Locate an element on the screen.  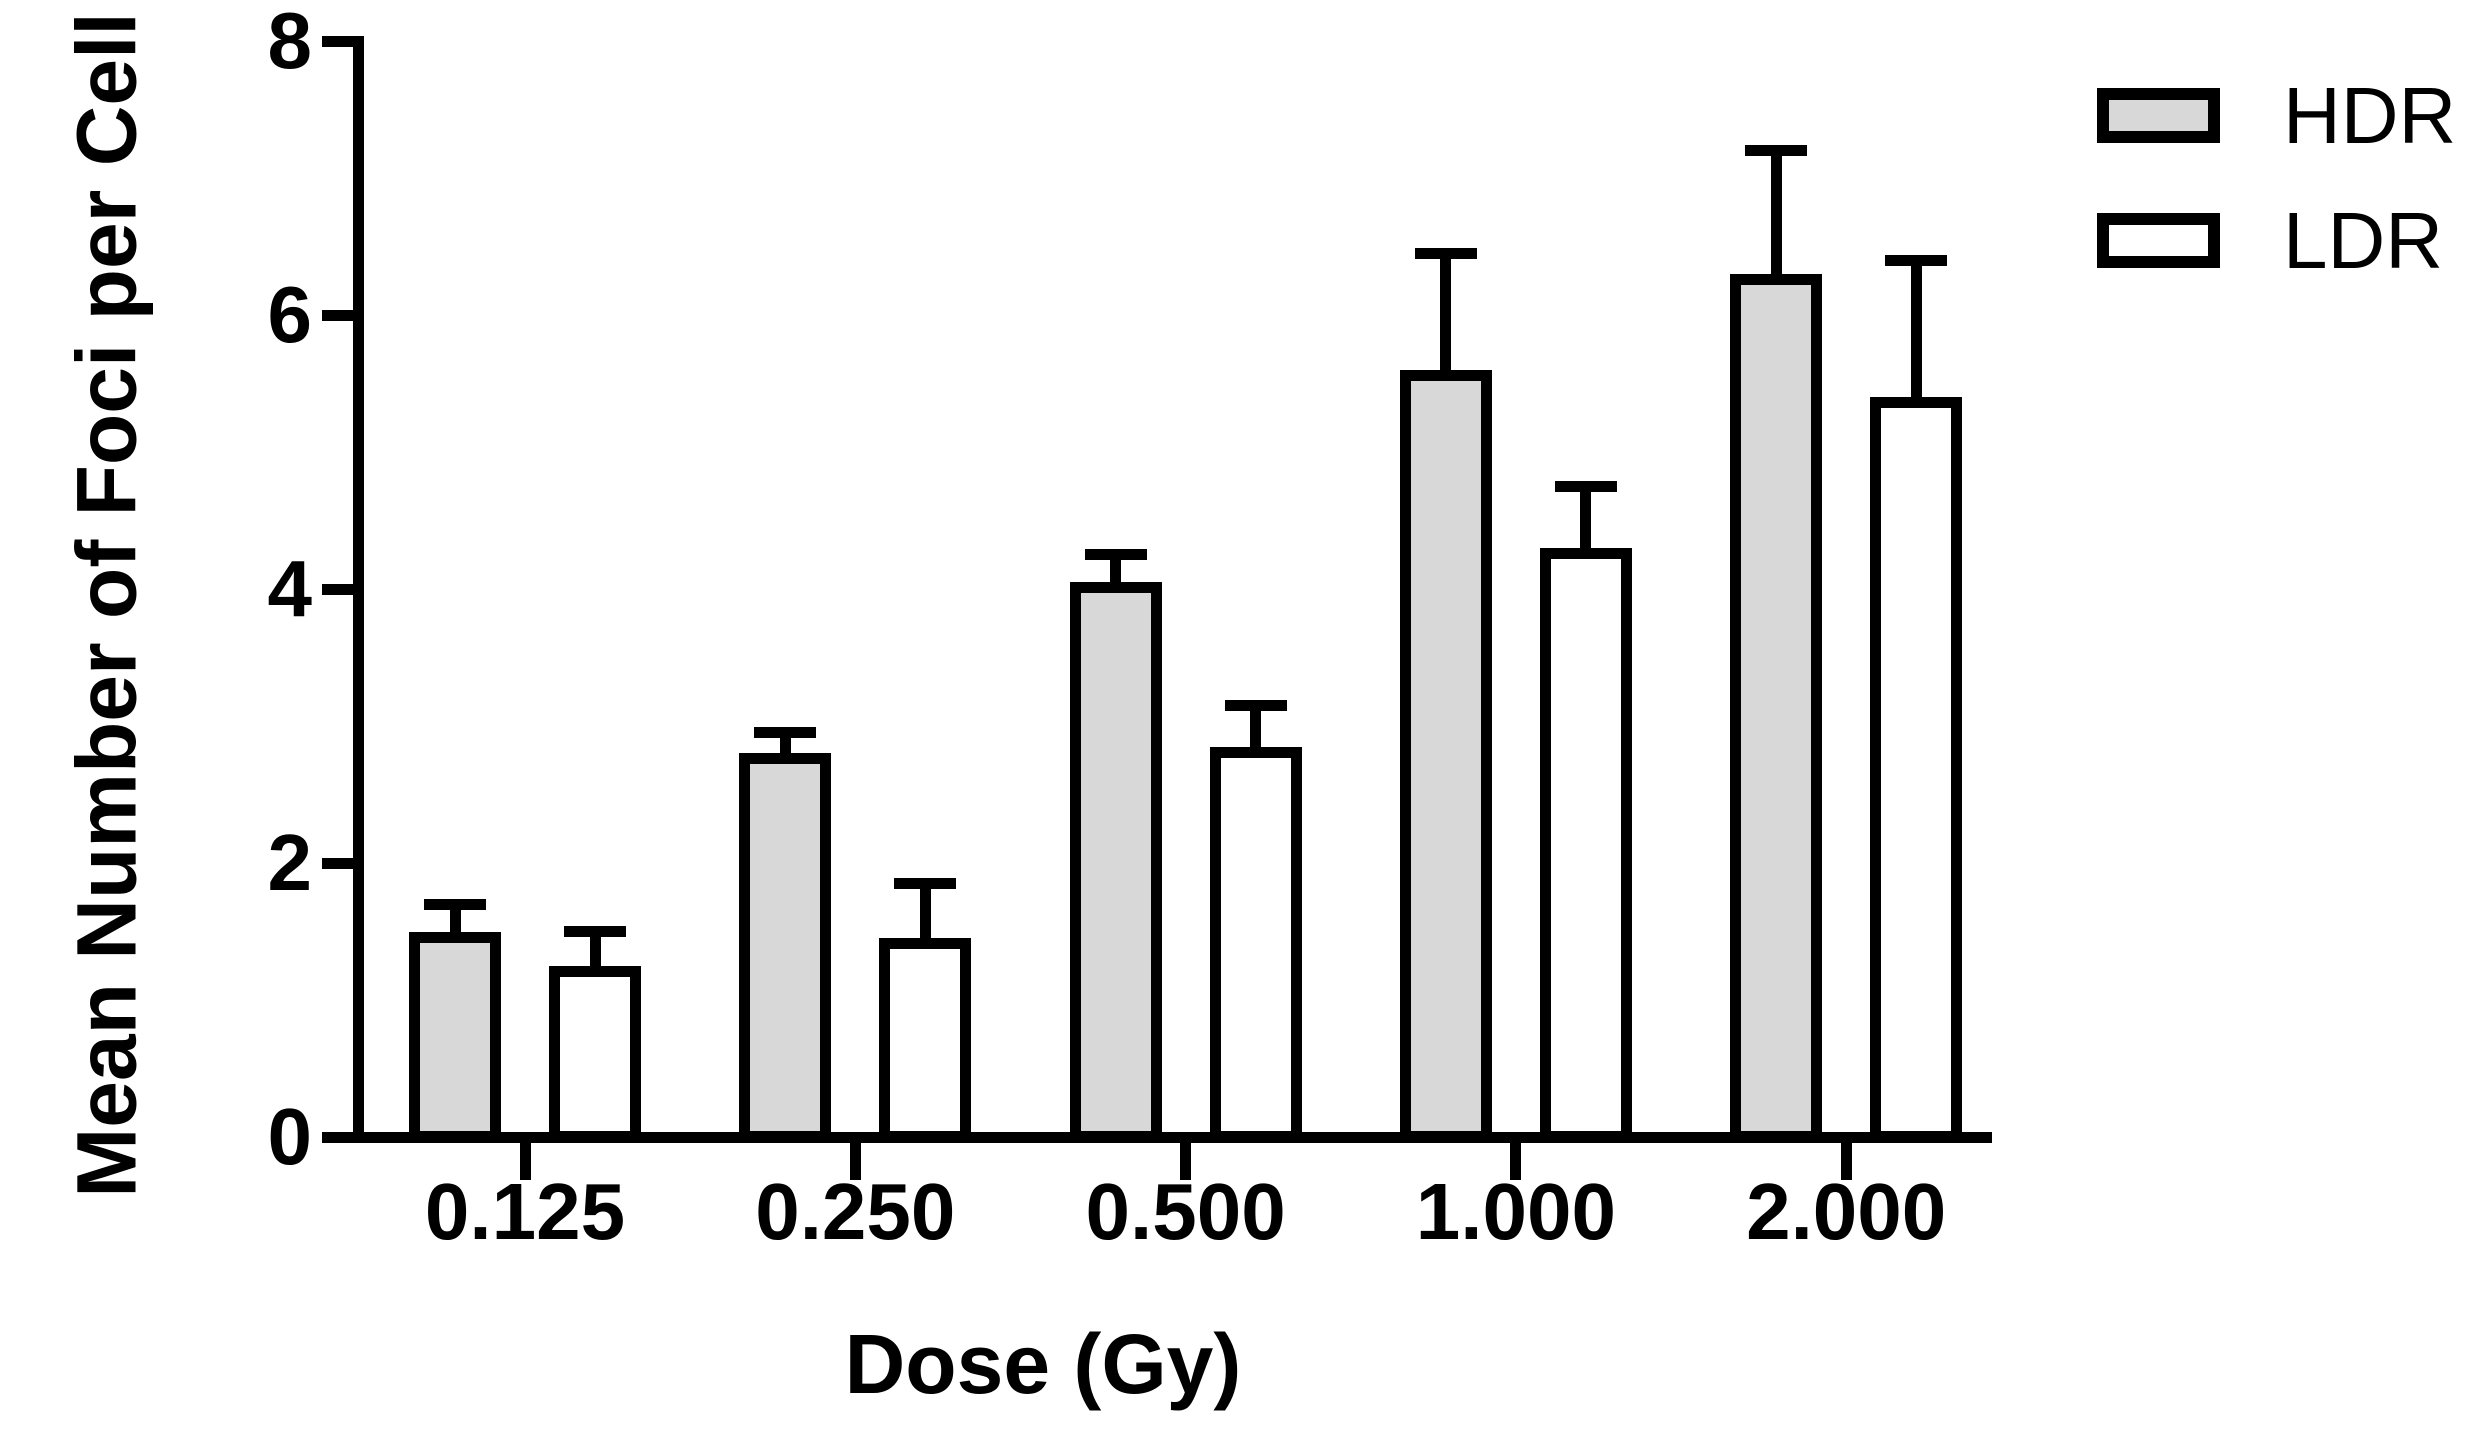
y-axis-title-text: Mean Number of Foci per Cell is located at coordinates (106, 605).